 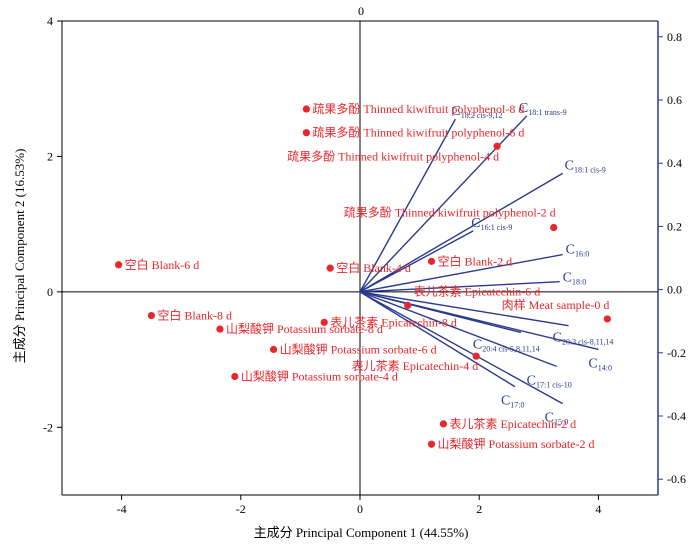 I want to click on loading-label: C16:1 cis-9, so click(x=491, y=224).